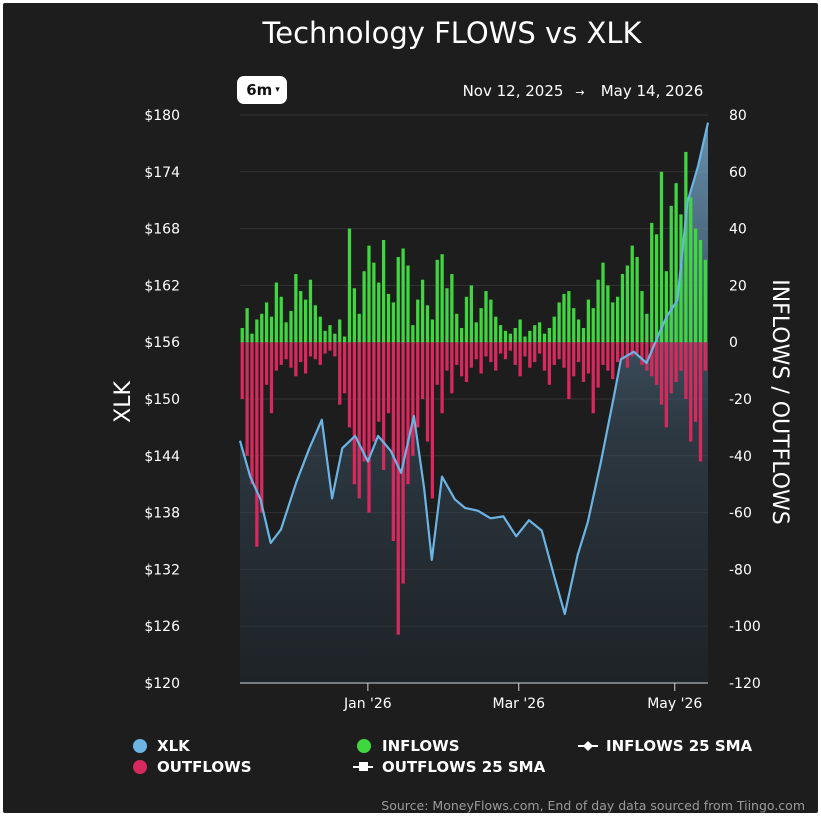 The width and height of the screenshot is (821, 816). Describe the element at coordinates (162, 286) in the screenshot. I see `left-tick-label: $162` at that location.